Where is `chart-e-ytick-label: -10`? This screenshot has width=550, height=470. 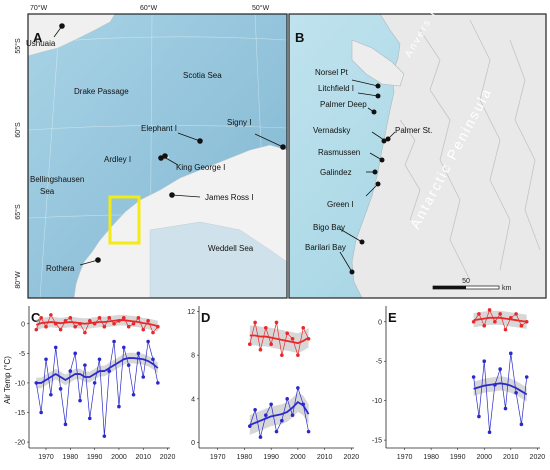 chart-e-ytick-label: -10 is located at coordinates (377, 401).